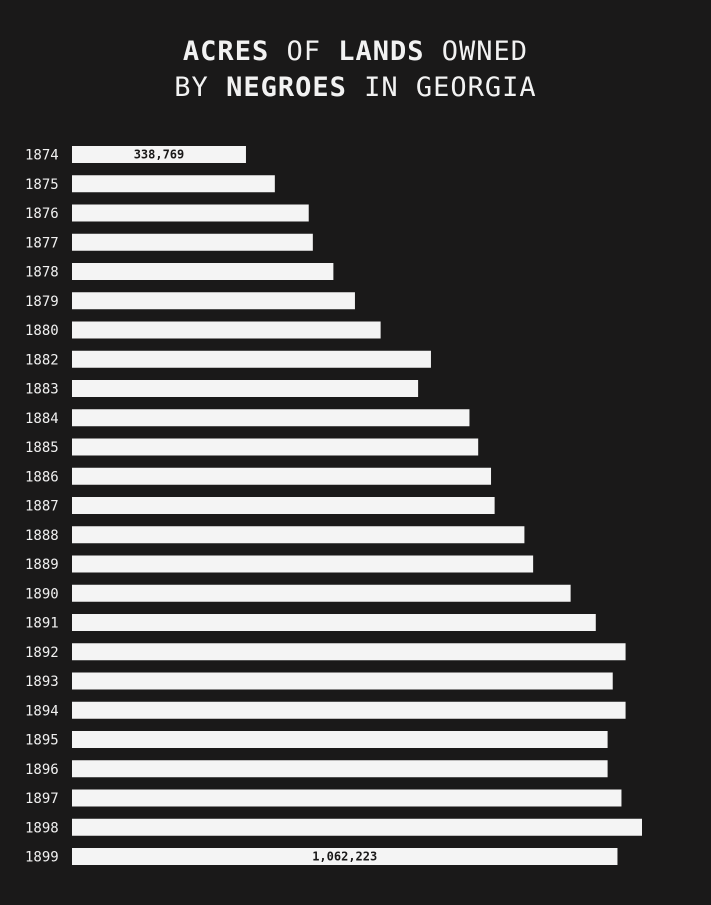 The width and height of the screenshot is (711, 905). I want to click on year-label: 1885, so click(42, 448).